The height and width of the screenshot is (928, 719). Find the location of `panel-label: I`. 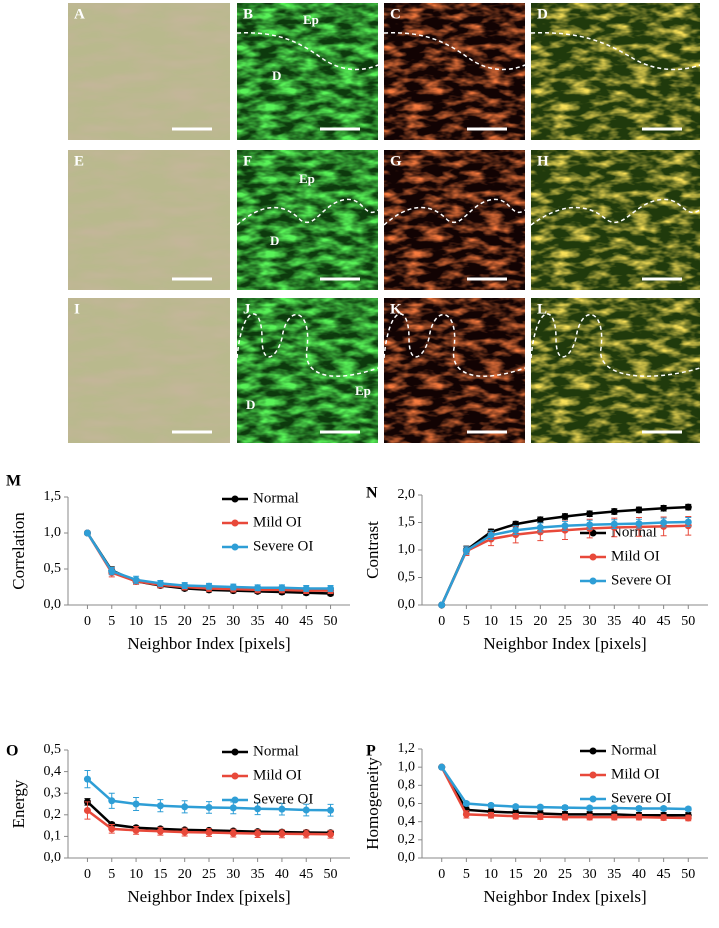

panel-label: I is located at coordinates (77, 309).